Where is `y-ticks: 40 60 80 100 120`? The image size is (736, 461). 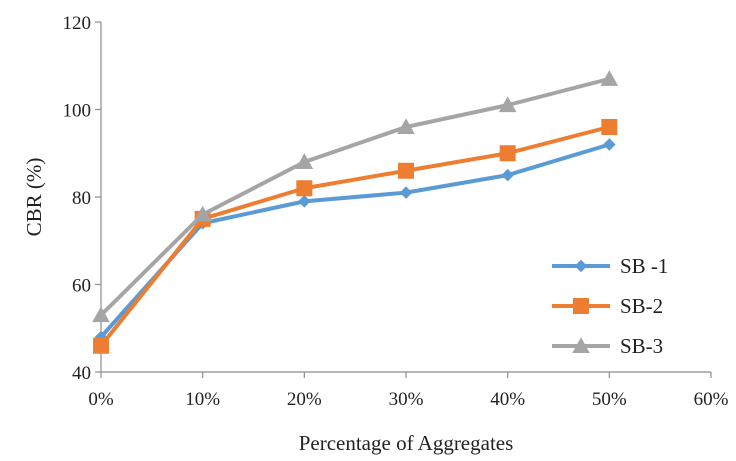
y-ticks: 40 60 80 100 120 is located at coordinates (82, 198).